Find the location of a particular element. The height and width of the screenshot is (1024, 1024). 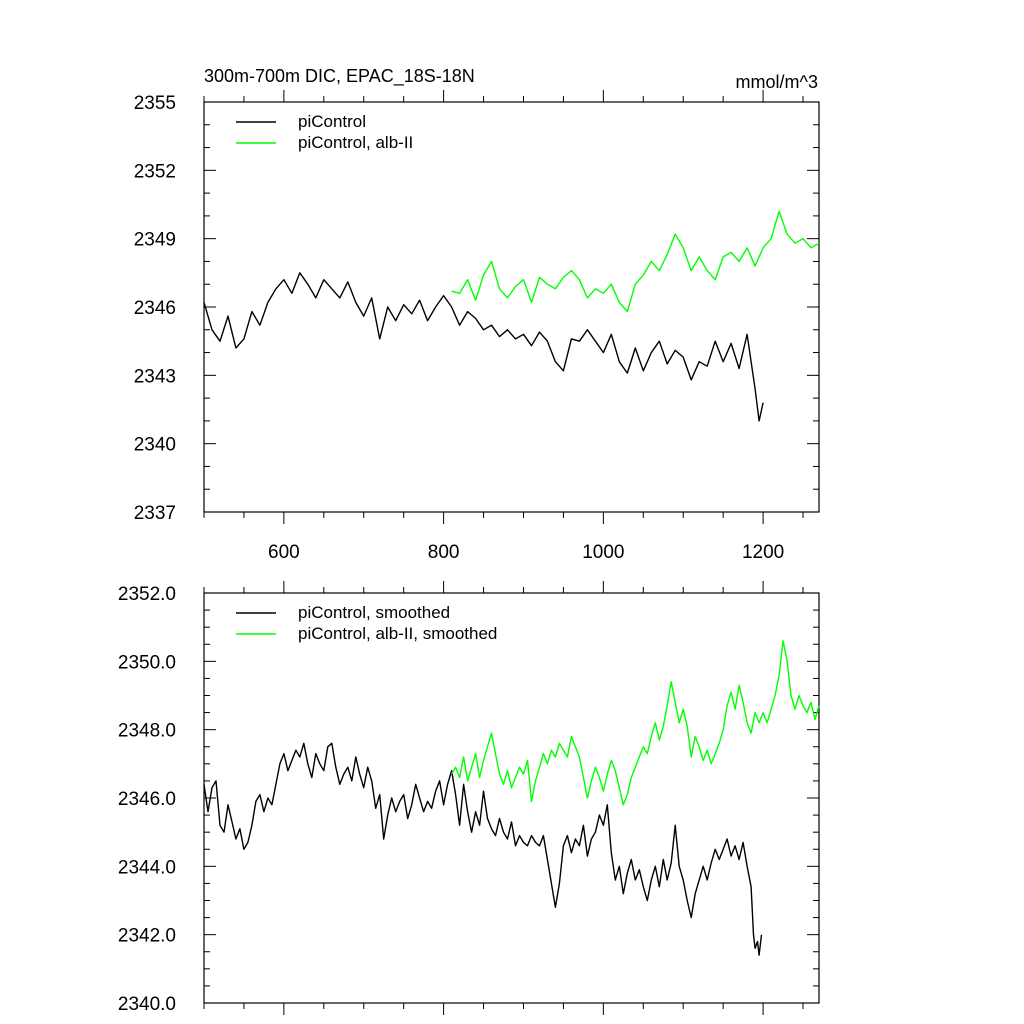

y-tick-label: 2350.0 is located at coordinates (147, 662).